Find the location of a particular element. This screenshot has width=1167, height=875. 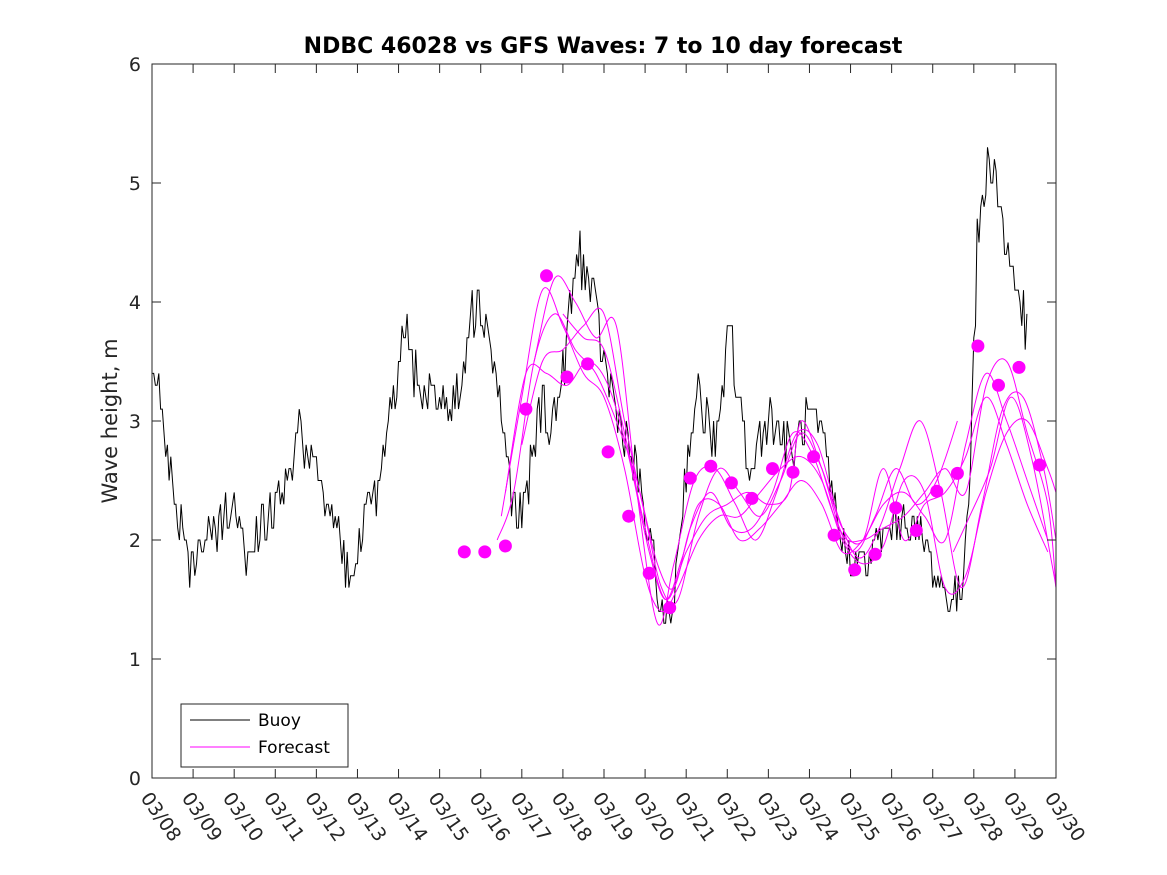

y-tick-label: 3 is located at coordinates (135, 422).